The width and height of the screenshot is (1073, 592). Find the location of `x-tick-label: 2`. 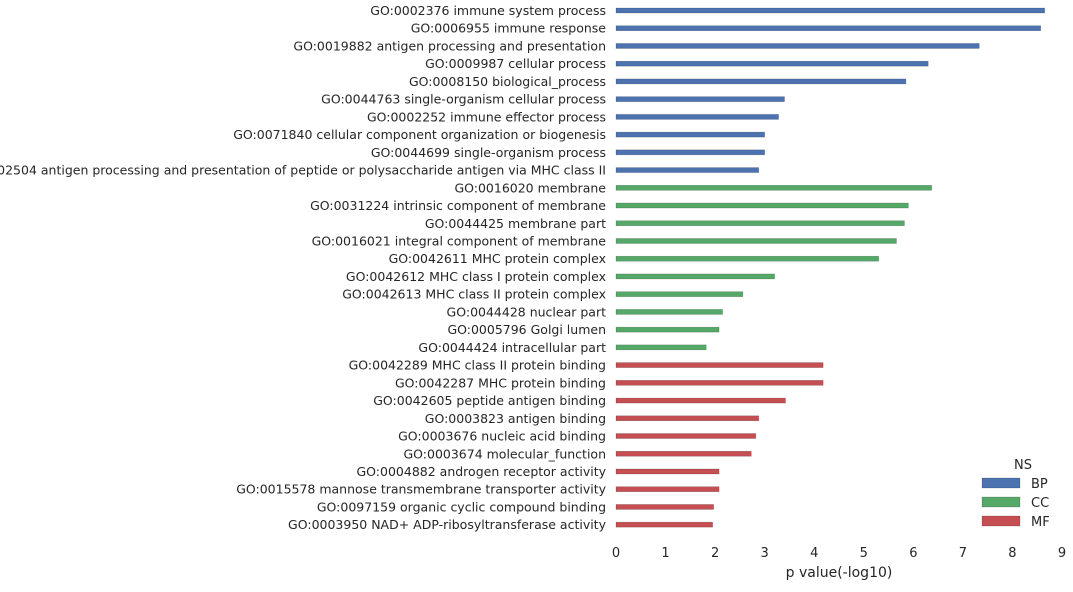

x-tick-label: 2 is located at coordinates (715, 553).